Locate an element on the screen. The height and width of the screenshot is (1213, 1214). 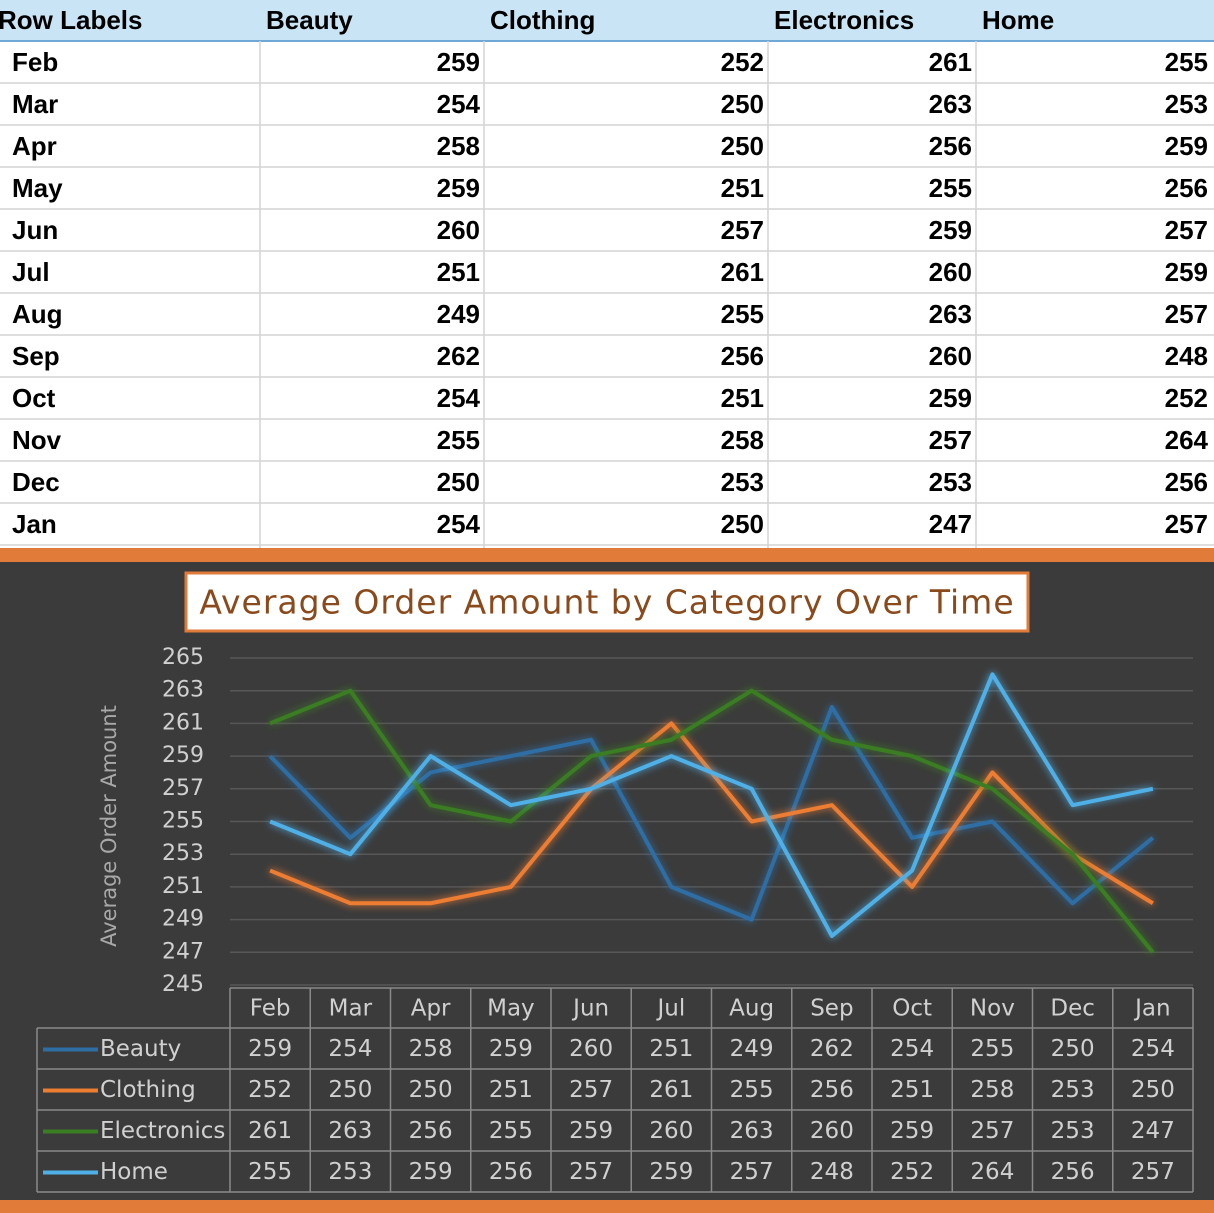
column-header: Home is located at coordinates (1018, 20).